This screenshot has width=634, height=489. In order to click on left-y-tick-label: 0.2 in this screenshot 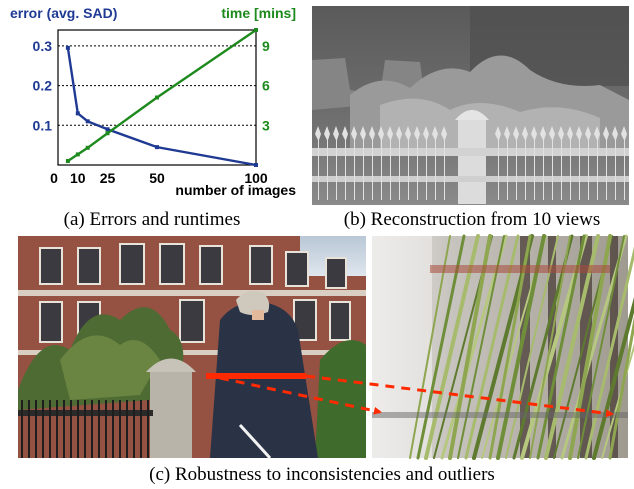, I will do `click(43, 86)`.